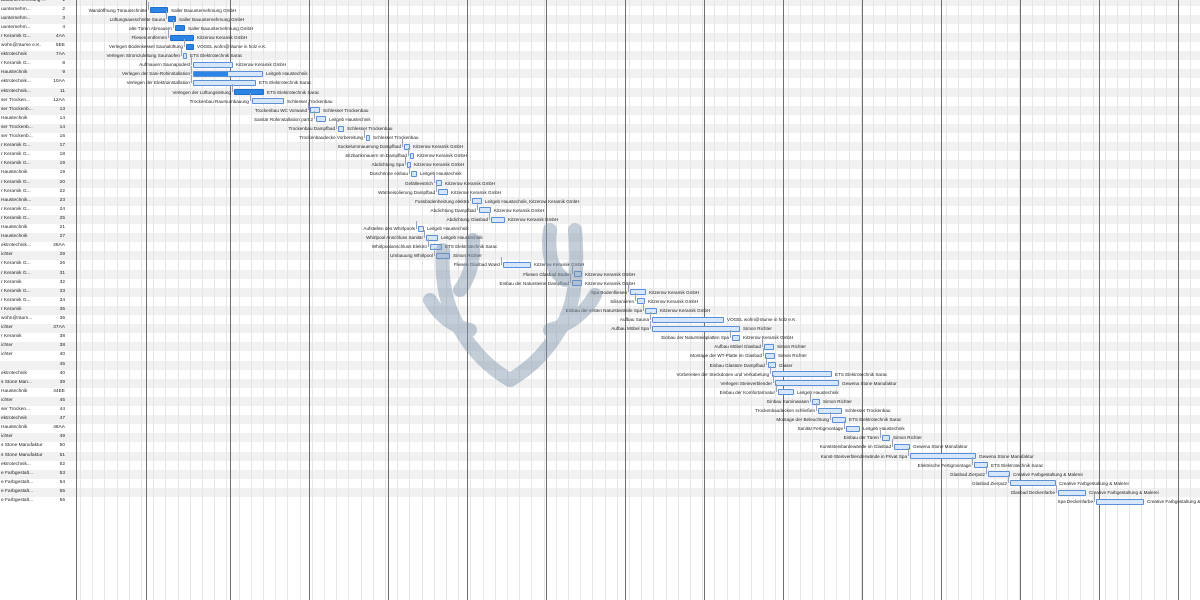 Image resolution: width=1200 pixels, height=600 pixels. I want to click on task-row: Haustechnik 21, so click(38, 228).